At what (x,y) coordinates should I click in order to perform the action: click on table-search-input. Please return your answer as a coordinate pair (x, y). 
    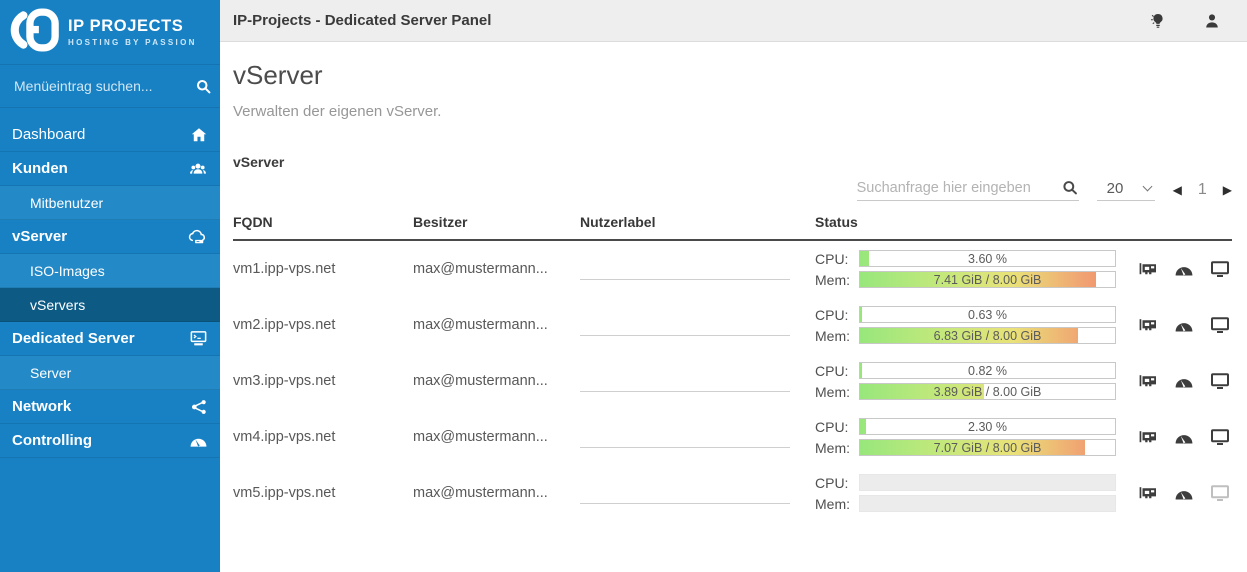
    Looking at the image, I should click on (958, 188).